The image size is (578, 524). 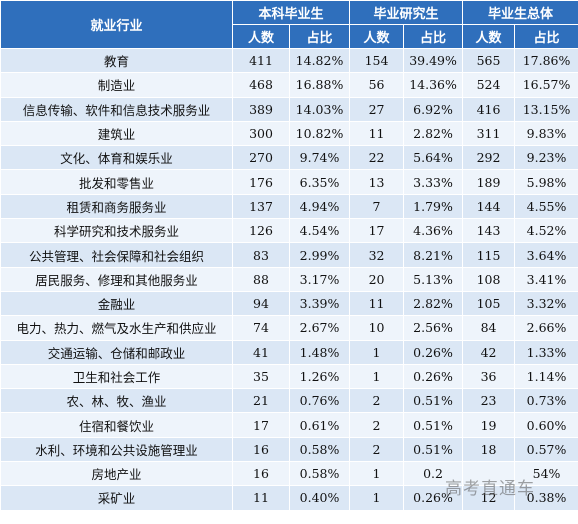 What do you see at coordinates (546, 425) in the screenshot?
I see `overall-share-cell: 0.60%` at bounding box center [546, 425].